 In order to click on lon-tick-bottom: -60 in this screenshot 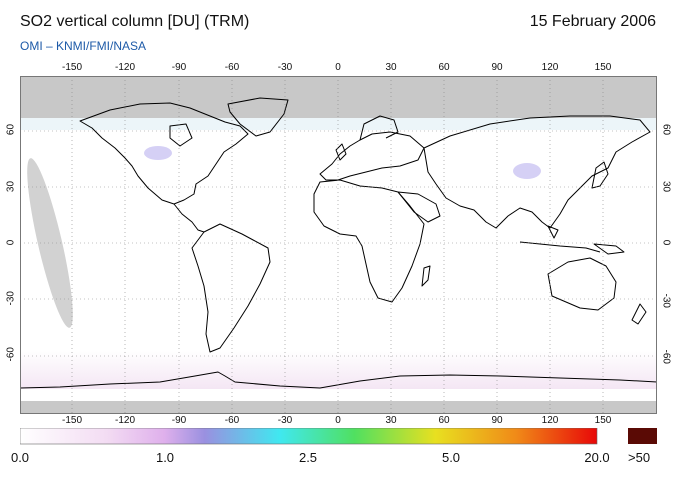, I will do `click(232, 420)`.